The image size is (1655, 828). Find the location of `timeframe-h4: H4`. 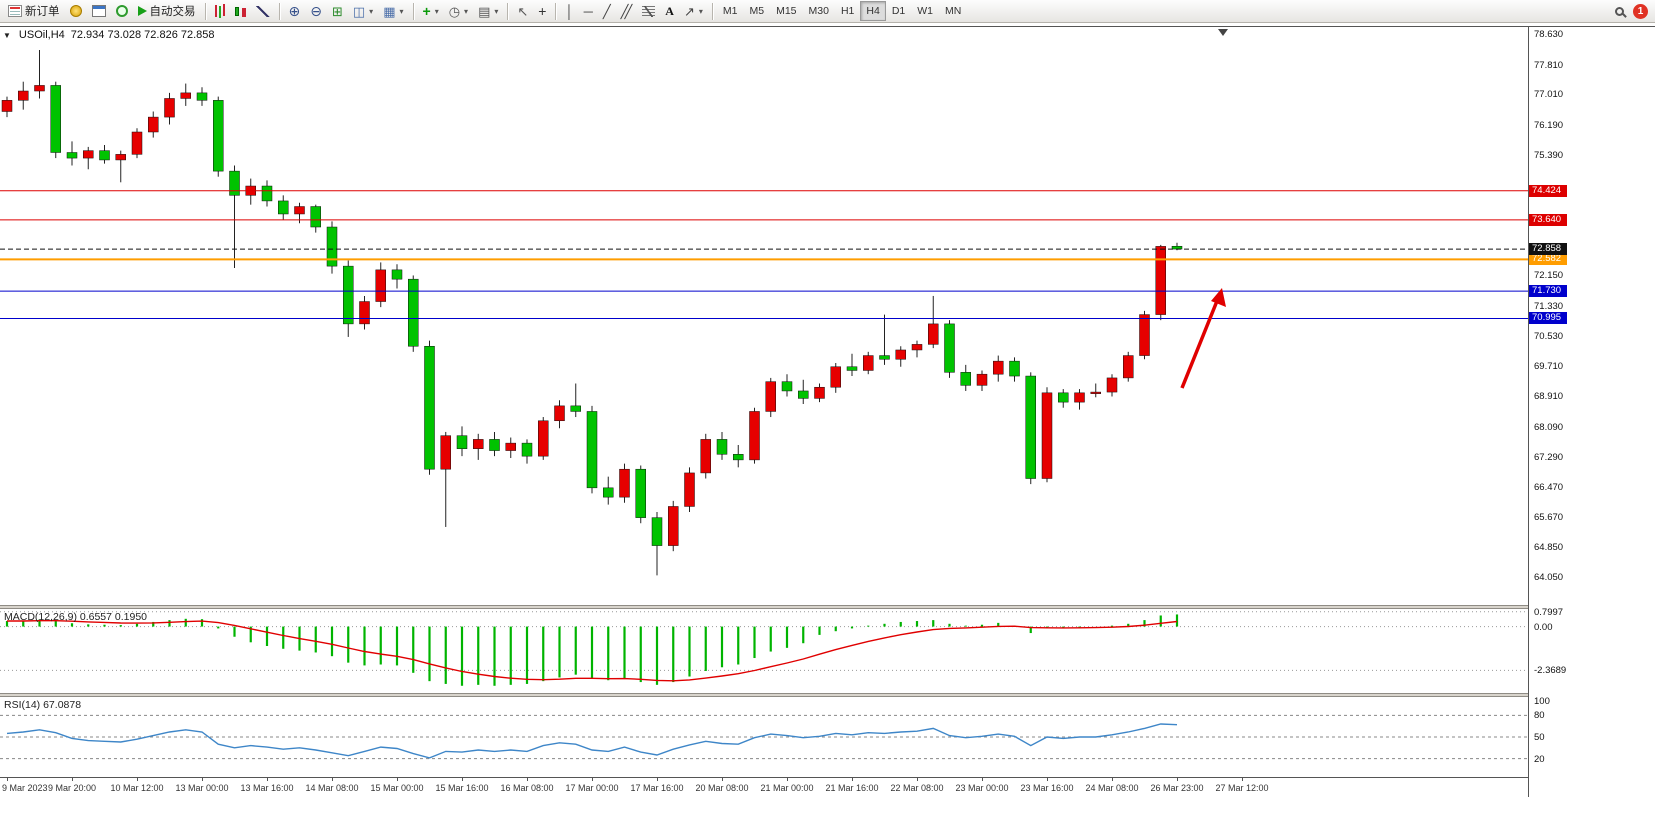

timeframe-h4: H4 is located at coordinates (873, 11).